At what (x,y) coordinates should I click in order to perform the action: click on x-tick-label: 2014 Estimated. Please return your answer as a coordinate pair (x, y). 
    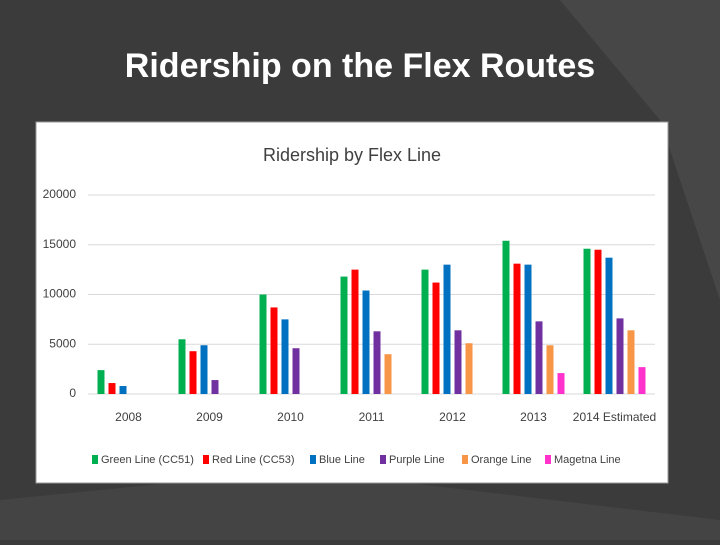
    Looking at the image, I should click on (614, 417).